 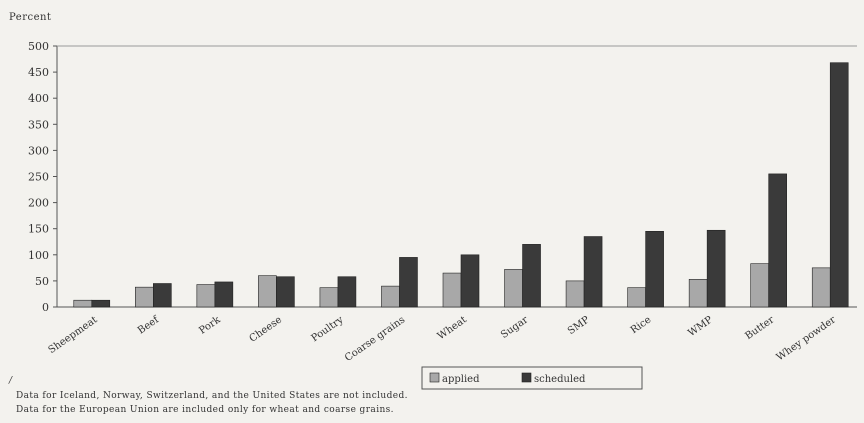 What do you see at coordinates (759, 328) in the screenshot?
I see `x-tick-label: Butter` at bounding box center [759, 328].